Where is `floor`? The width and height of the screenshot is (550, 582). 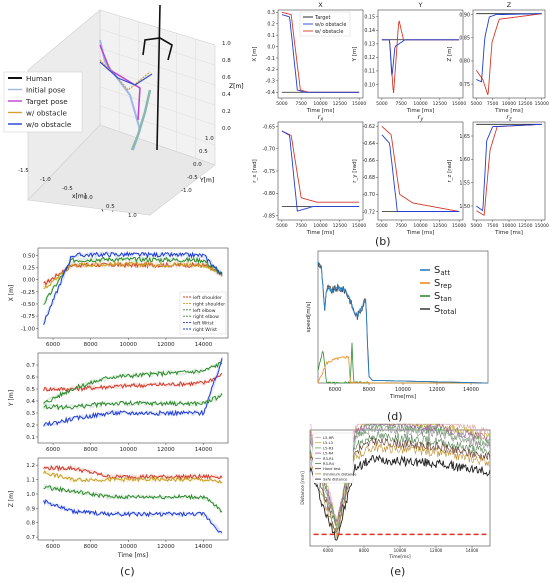 floor is located at coordinates (121, 170).